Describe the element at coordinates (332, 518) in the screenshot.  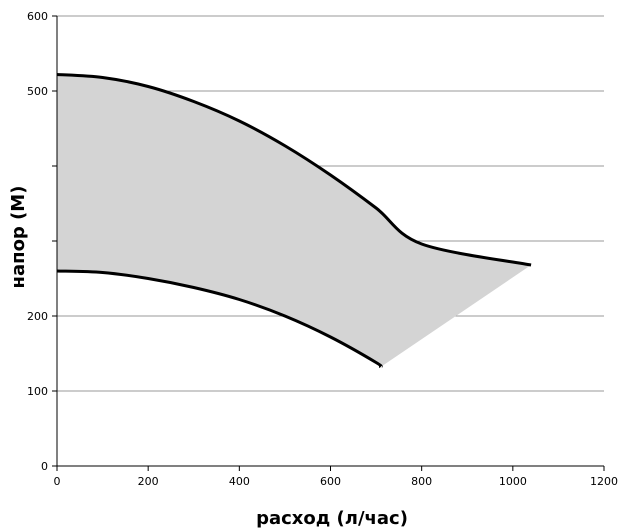
I see `x-axis-title: расход (л/час)` at that location.